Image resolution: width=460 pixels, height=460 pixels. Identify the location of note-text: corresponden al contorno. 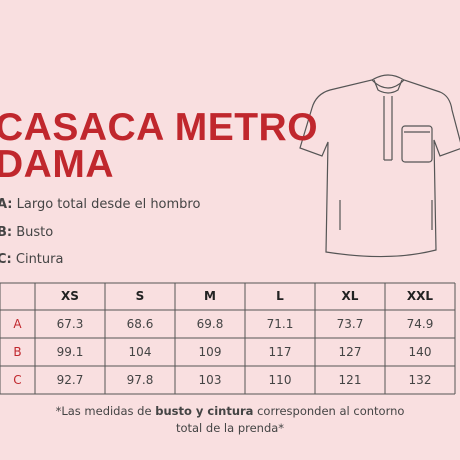
(329, 411).